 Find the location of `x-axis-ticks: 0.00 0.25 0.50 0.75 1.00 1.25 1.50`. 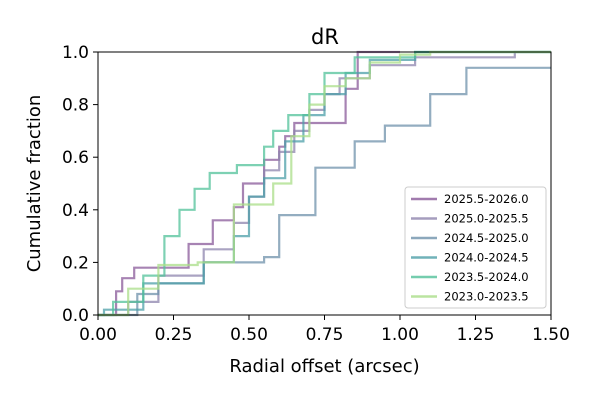

x-axis-ticks: 0.00 0.25 0.50 0.75 1.00 1.25 1.50 is located at coordinates (324, 330).